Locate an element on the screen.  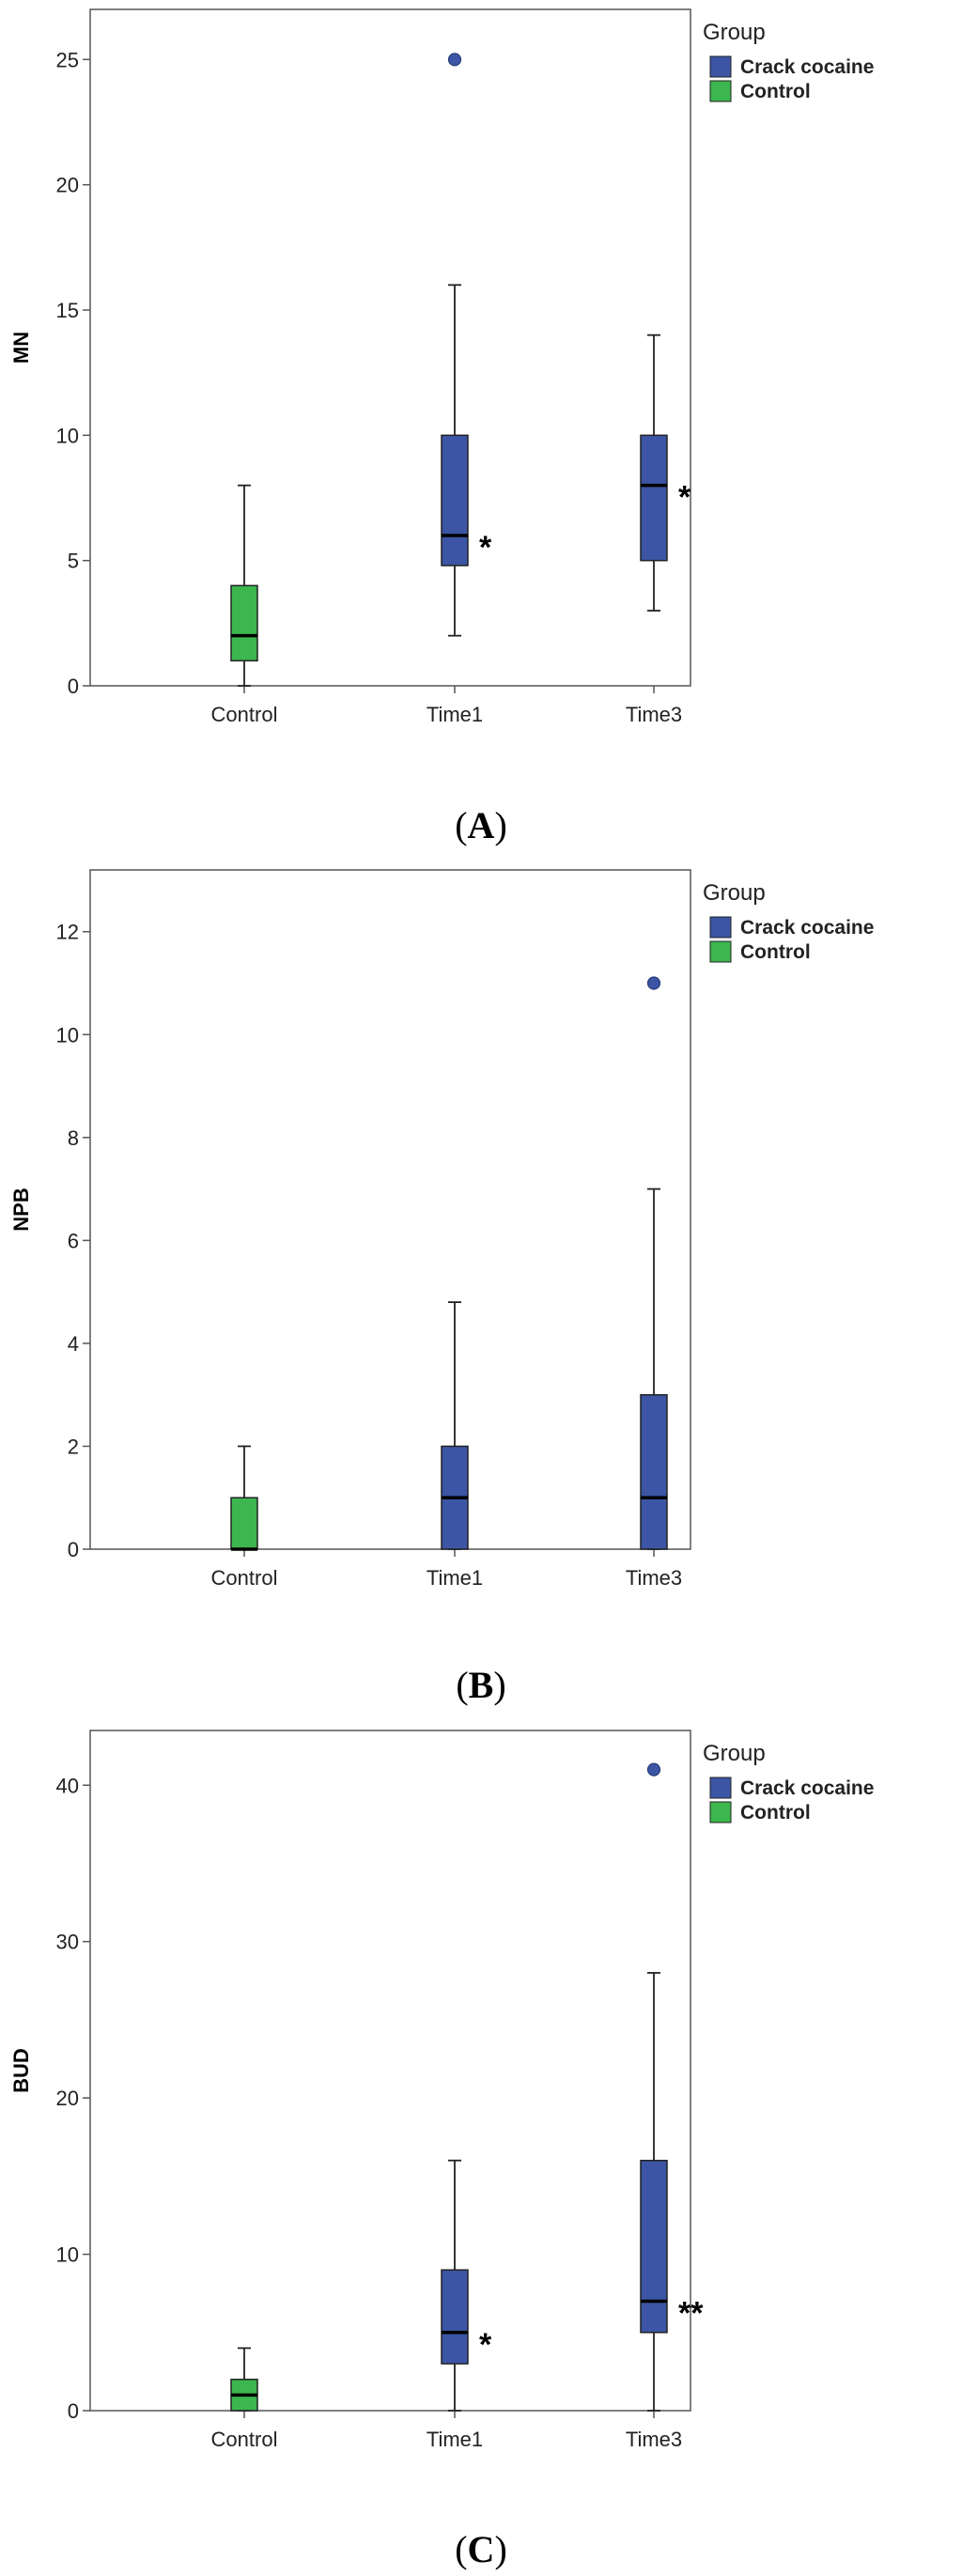
y-tick-label: 8 is located at coordinates (73, 1138).